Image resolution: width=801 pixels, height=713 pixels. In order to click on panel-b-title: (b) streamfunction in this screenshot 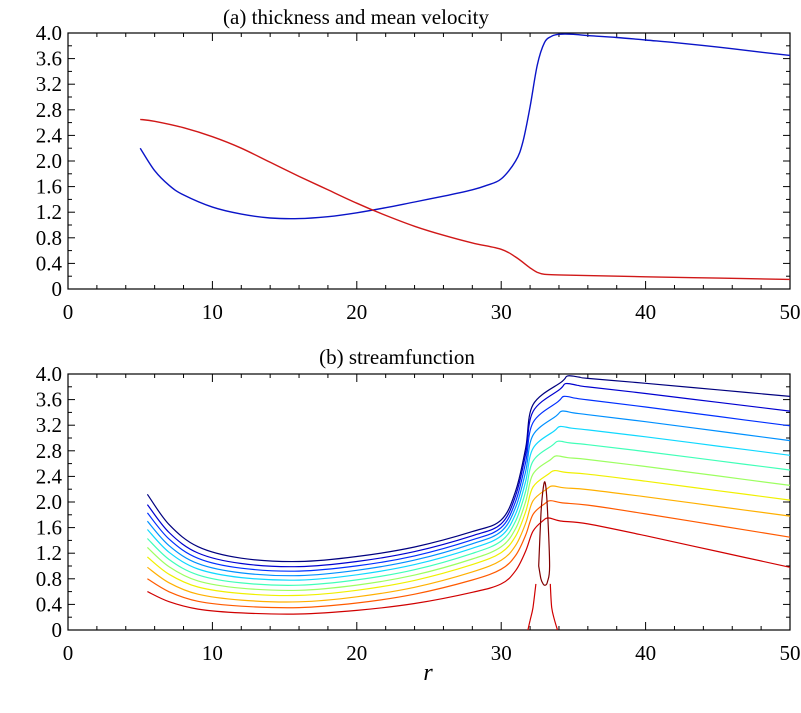, I will do `click(397, 357)`.